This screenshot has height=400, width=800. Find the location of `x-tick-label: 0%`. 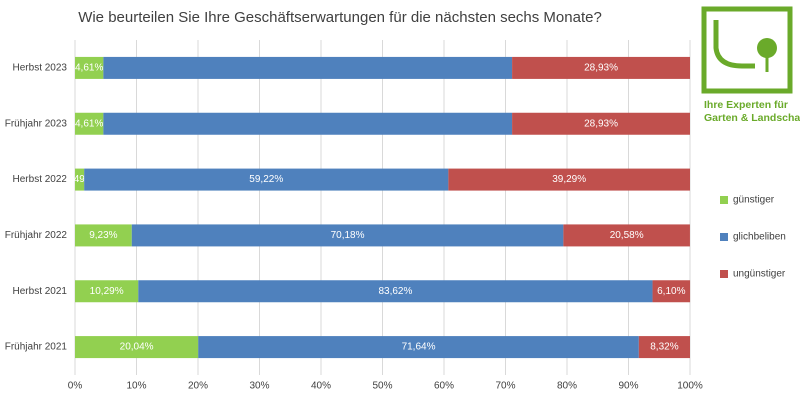

x-tick-label: 0% is located at coordinates (75, 386).